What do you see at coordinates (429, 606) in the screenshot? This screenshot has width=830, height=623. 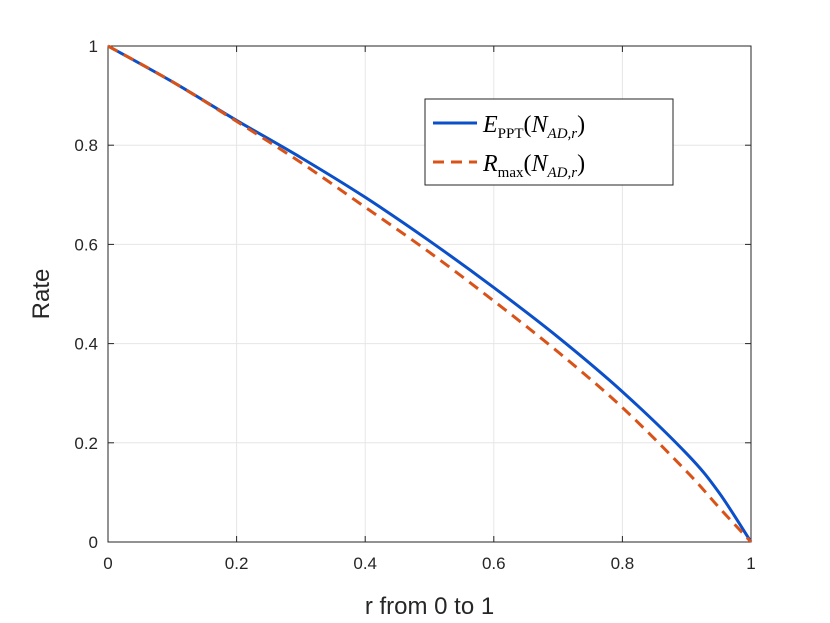 I see `x-axis-title: r from 0 to 1` at bounding box center [429, 606].